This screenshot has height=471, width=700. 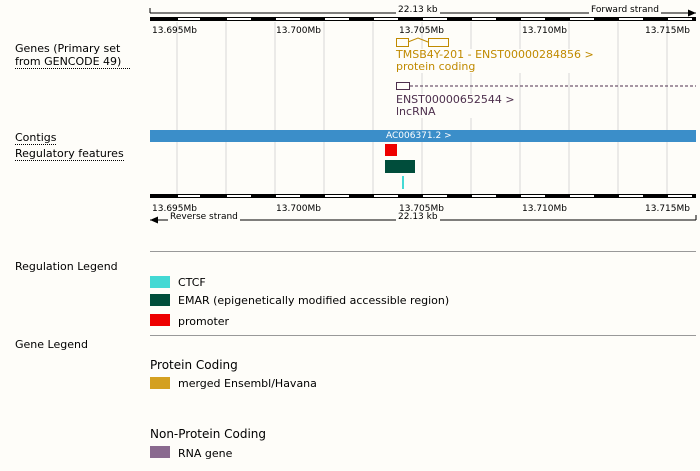 I want to click on gene-legend-title: Gene Legend, so click(x=51, y=344).